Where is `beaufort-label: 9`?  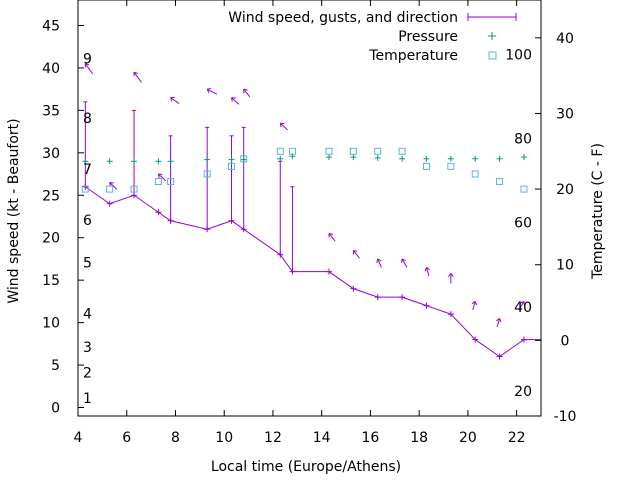
beaufort-label: 9 is located at coordinates (87, 60).